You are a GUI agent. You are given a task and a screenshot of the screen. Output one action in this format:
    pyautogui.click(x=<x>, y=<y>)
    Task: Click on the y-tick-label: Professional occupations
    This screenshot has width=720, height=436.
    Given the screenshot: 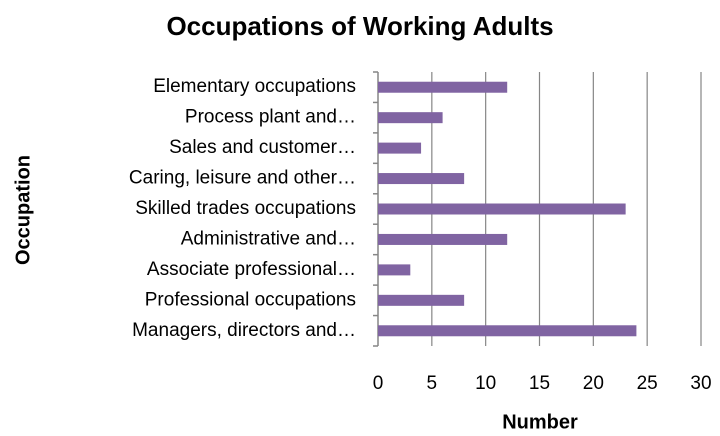 What is the action you would take?
    pyautogui.click(x=250, y=299)
    